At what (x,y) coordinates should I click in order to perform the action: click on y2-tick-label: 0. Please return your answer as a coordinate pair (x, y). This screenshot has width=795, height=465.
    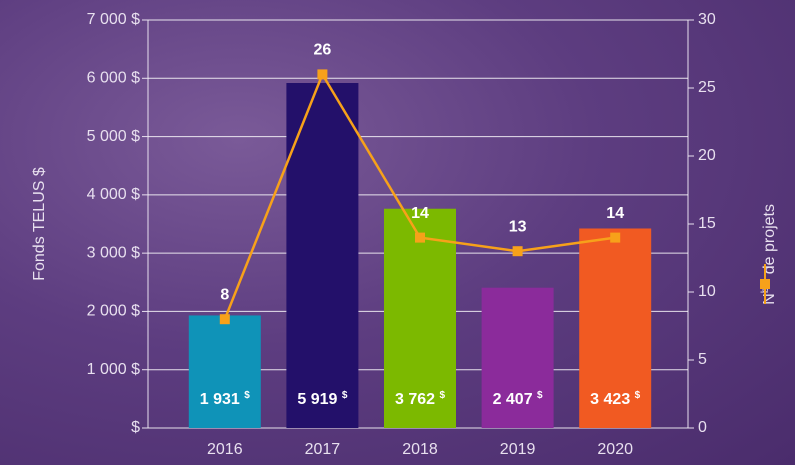
    Looking at the image, I should click on (702, 427).